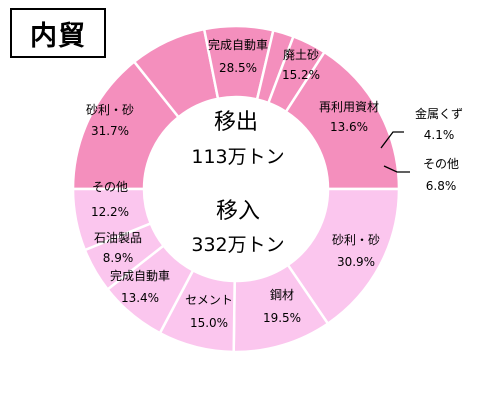  Describe the element at coordinates (236, 122) in the screenshot. I see `outbound-title: 移出` at that location.